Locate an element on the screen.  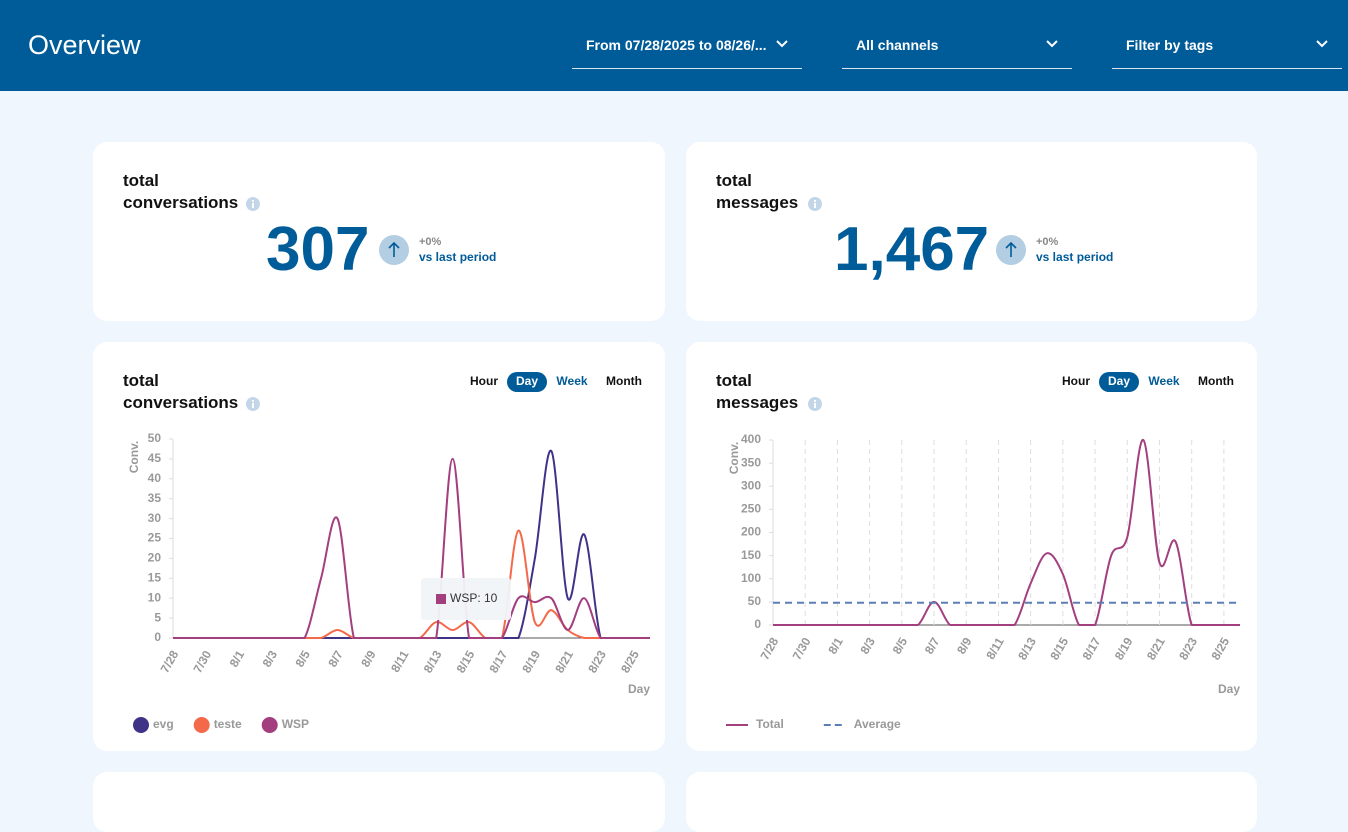
legend-label: evg is located at coordinates (163, 724).